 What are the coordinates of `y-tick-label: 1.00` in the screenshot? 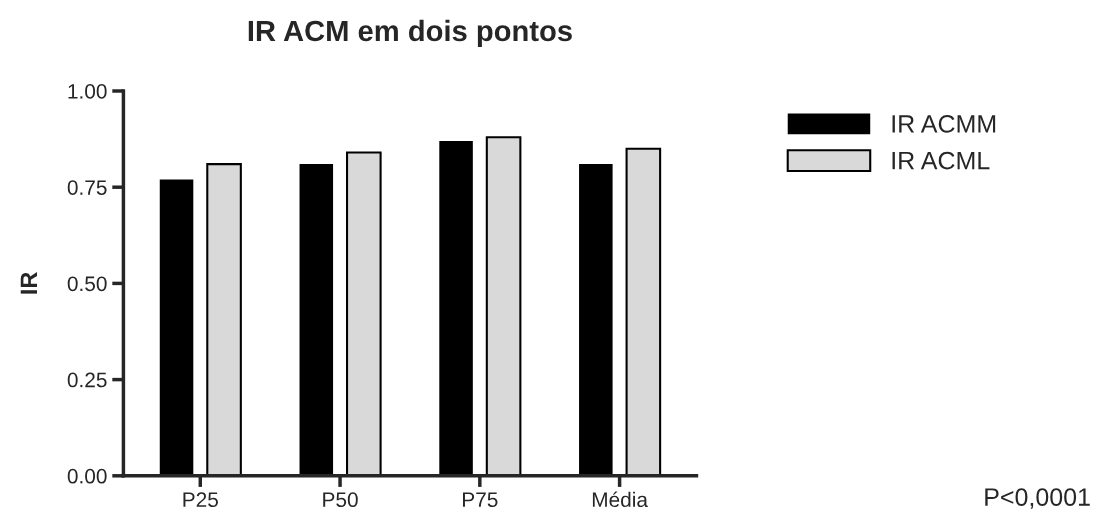 It's located at (87, 91).